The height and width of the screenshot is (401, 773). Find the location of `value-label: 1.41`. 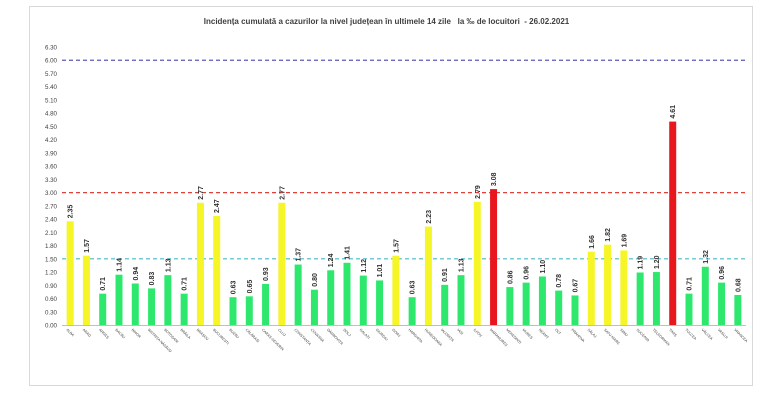

value-label: 1.41 is located at coordinates (348, 253).